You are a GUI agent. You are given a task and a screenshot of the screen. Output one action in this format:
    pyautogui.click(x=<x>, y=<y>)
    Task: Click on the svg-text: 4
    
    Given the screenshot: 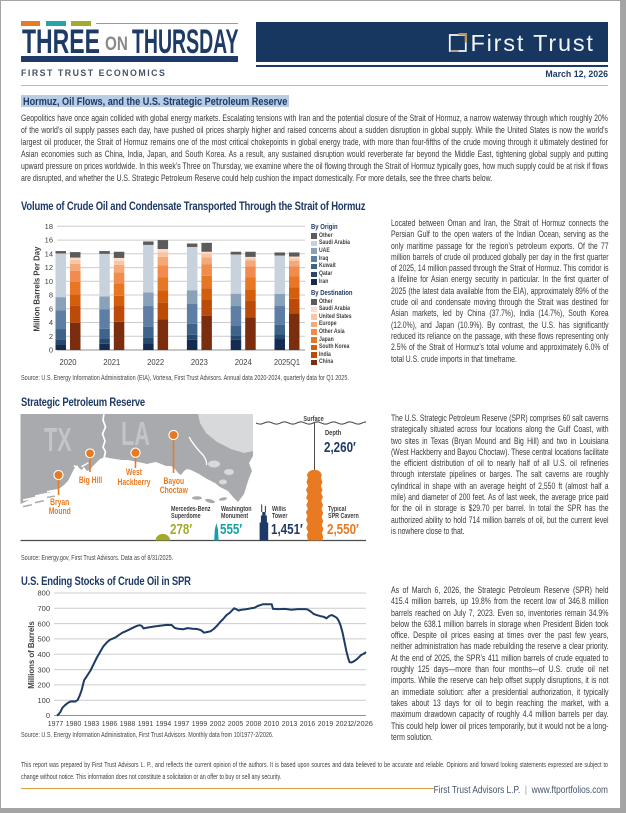 What is the action you would take?
    pyautogui.click(x=51, y=322)
    